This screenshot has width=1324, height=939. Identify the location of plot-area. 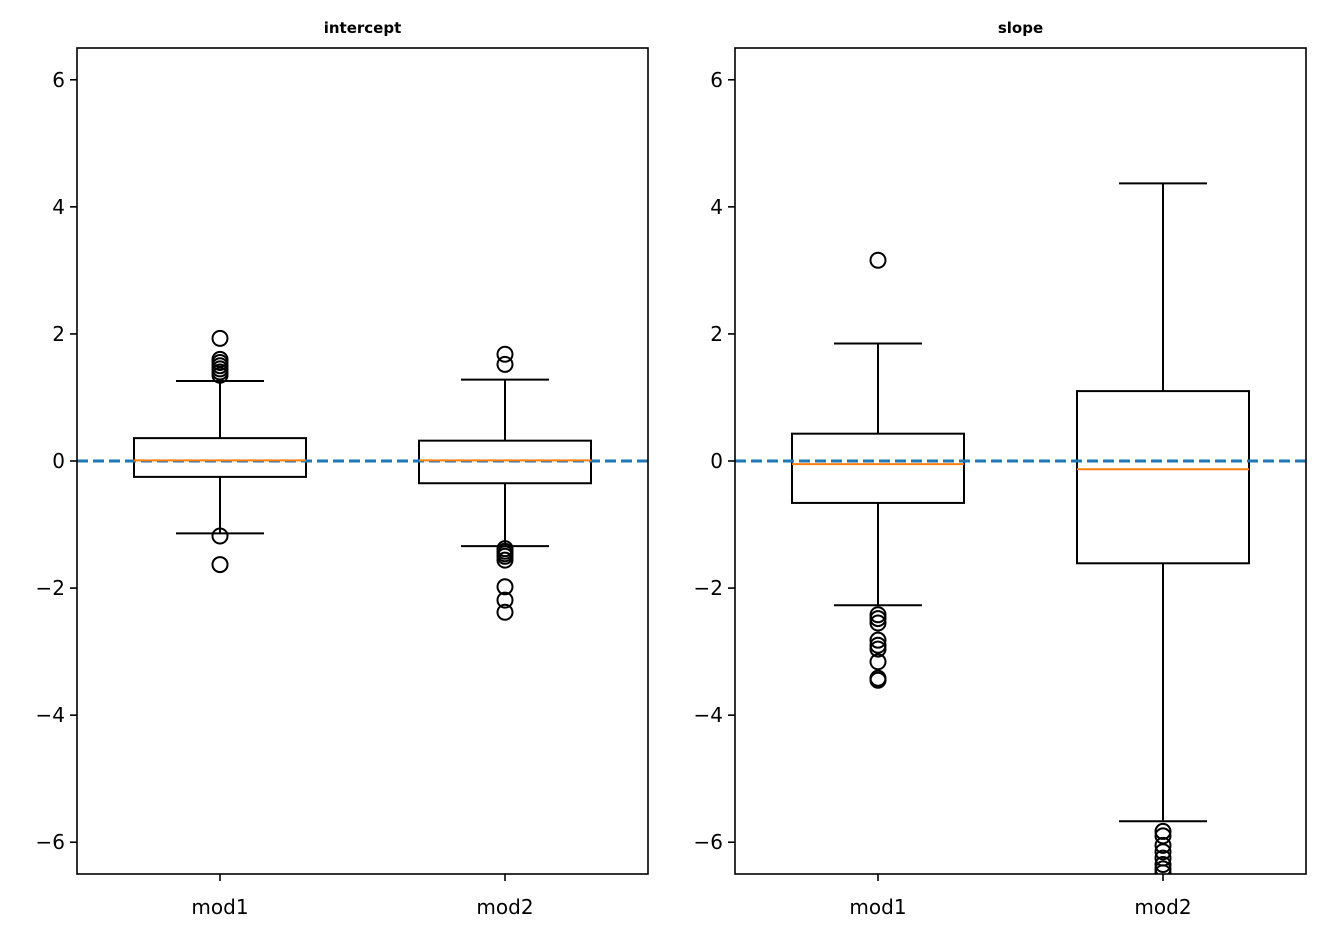
(362, 475).